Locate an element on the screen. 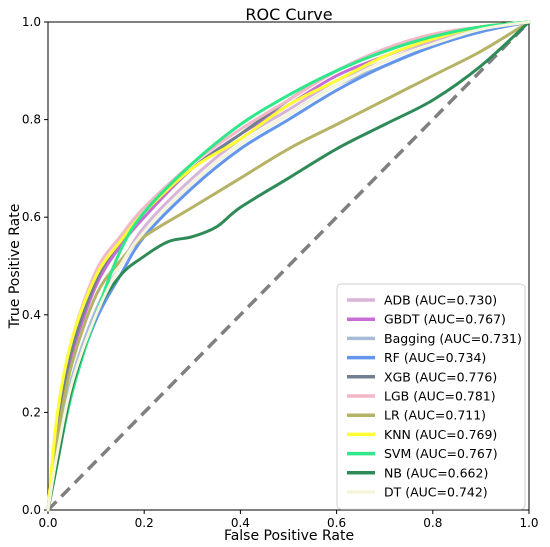 The height and width of the screenshot is (547, 550). x-tick-label: 0.0 is located at coordinates (47, 523).